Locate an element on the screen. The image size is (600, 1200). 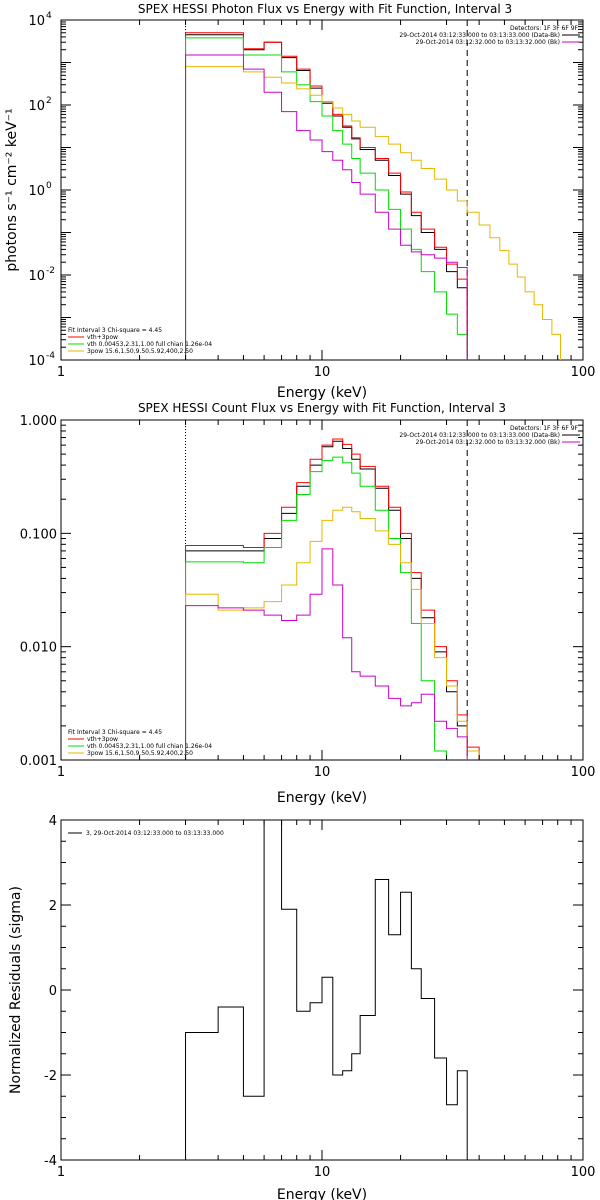
photon-flux-y-tick-exponent: -2 is located at coordinates (50, 271).